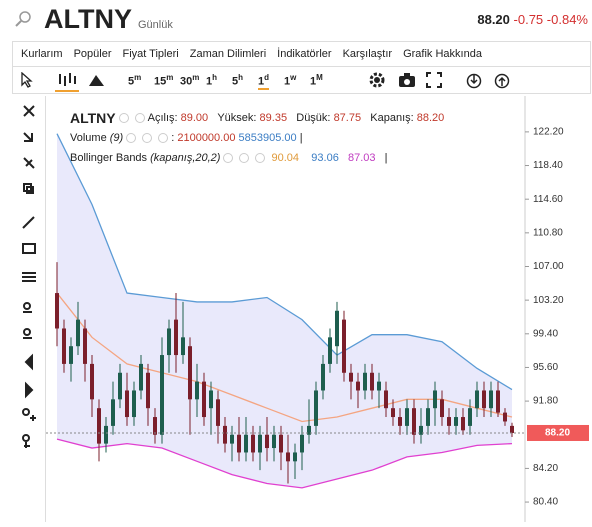  What do you see at coordinates (196, 77) in the screenshot?
I see `timeframe-unit: m` at bounding box center [196, 77].